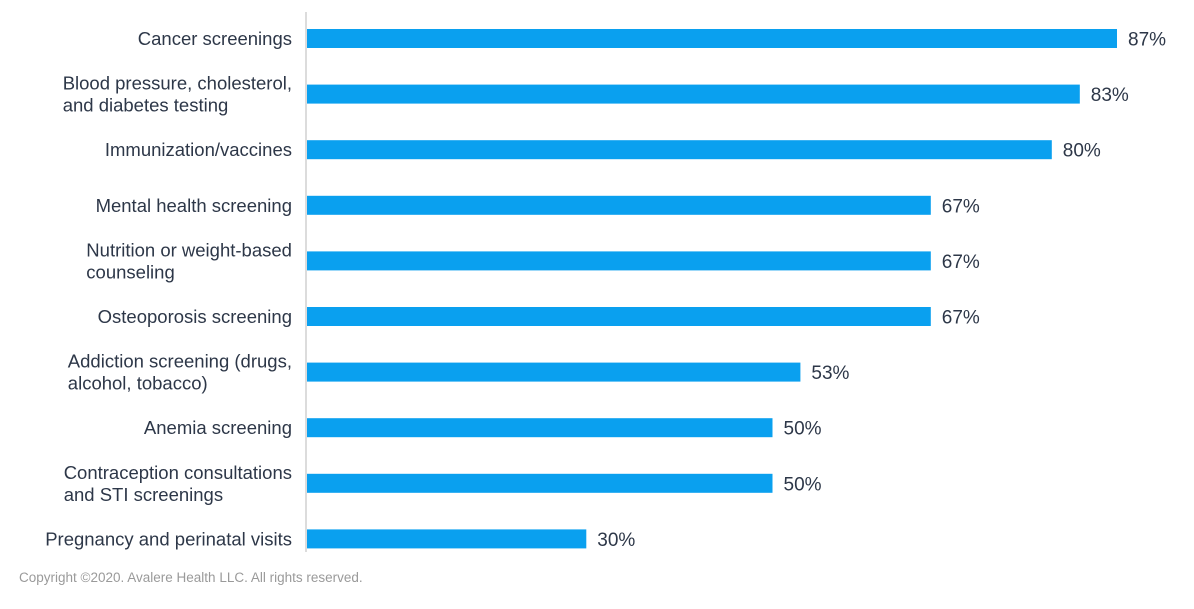 The width and height of the screenshot is (1194, 609). What do you see at coordinates (616, 540) in the screenshot?
I see `value-label-9: 30%` at bounding box center [616, 540].